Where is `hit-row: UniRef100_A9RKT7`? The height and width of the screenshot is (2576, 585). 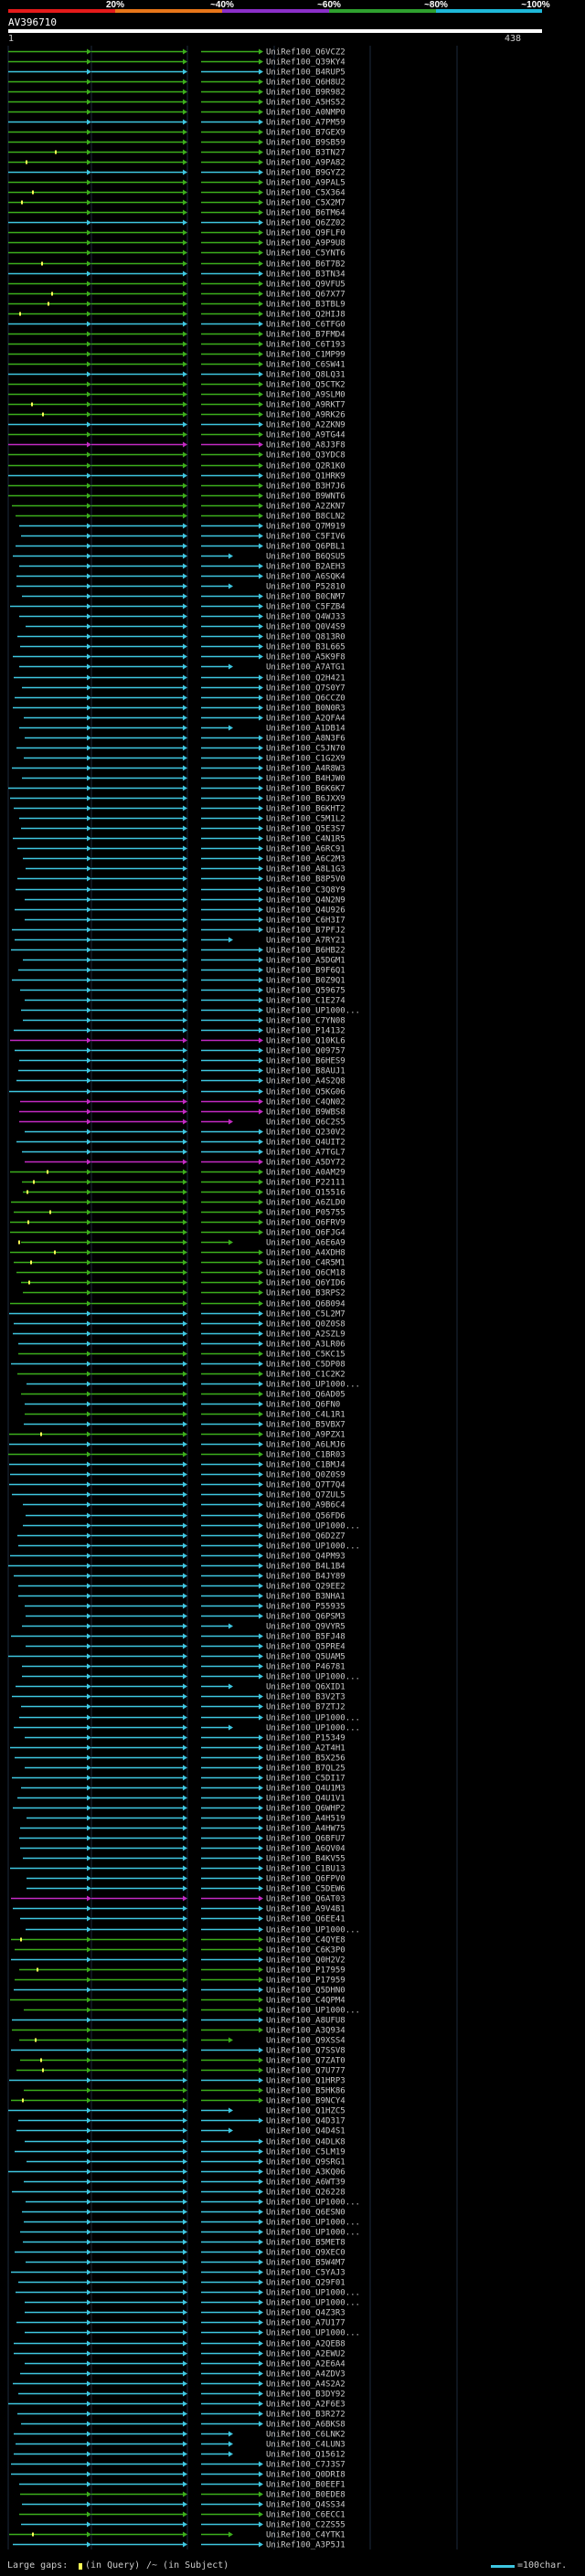
hit-row: UniRef100_A9RKT7 is located at coordinates (177, 405).